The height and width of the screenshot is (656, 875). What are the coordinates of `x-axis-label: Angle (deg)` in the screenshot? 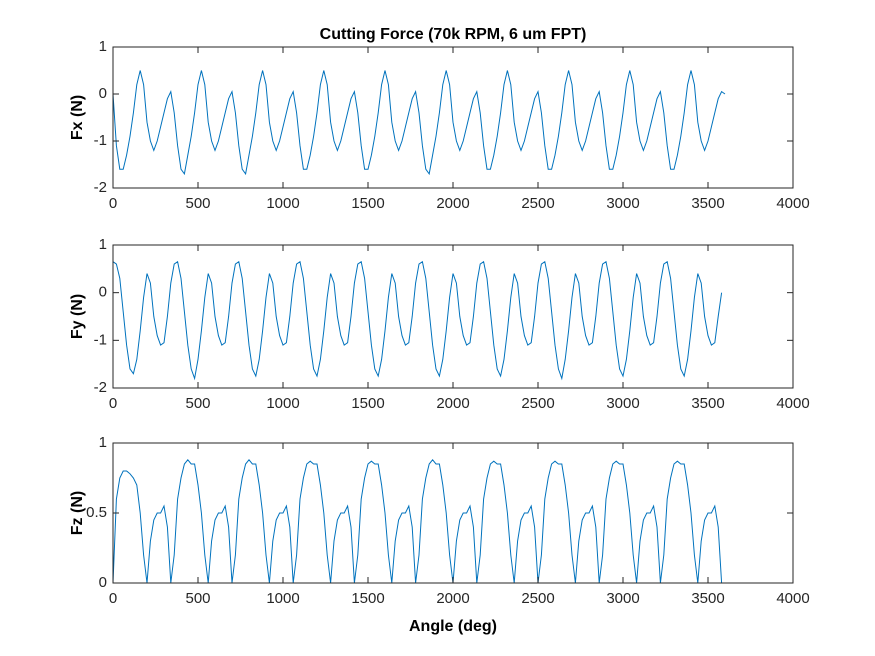 It's located at (453, 626).